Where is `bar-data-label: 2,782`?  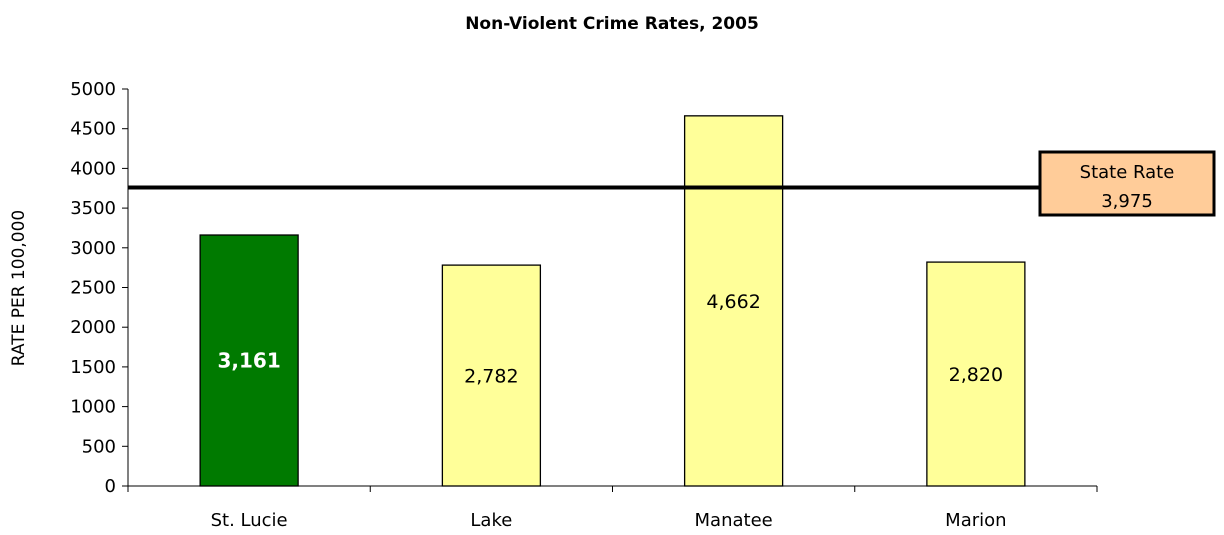 bar-data-label: 2,782 is located at coordinates (491, 377).